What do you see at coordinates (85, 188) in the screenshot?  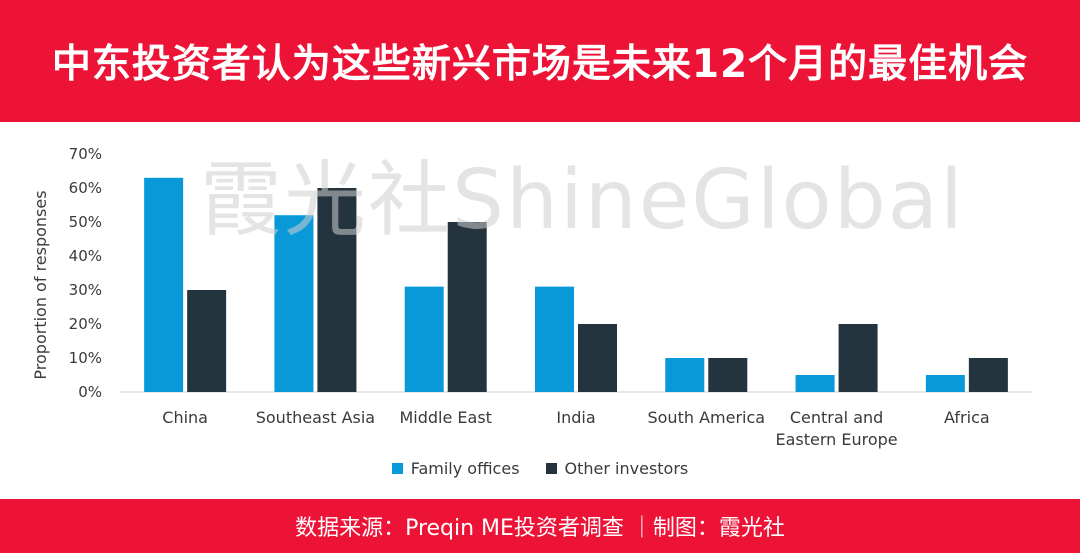 I see `y-tick-label: 60%` at bounding box center [85, 188].